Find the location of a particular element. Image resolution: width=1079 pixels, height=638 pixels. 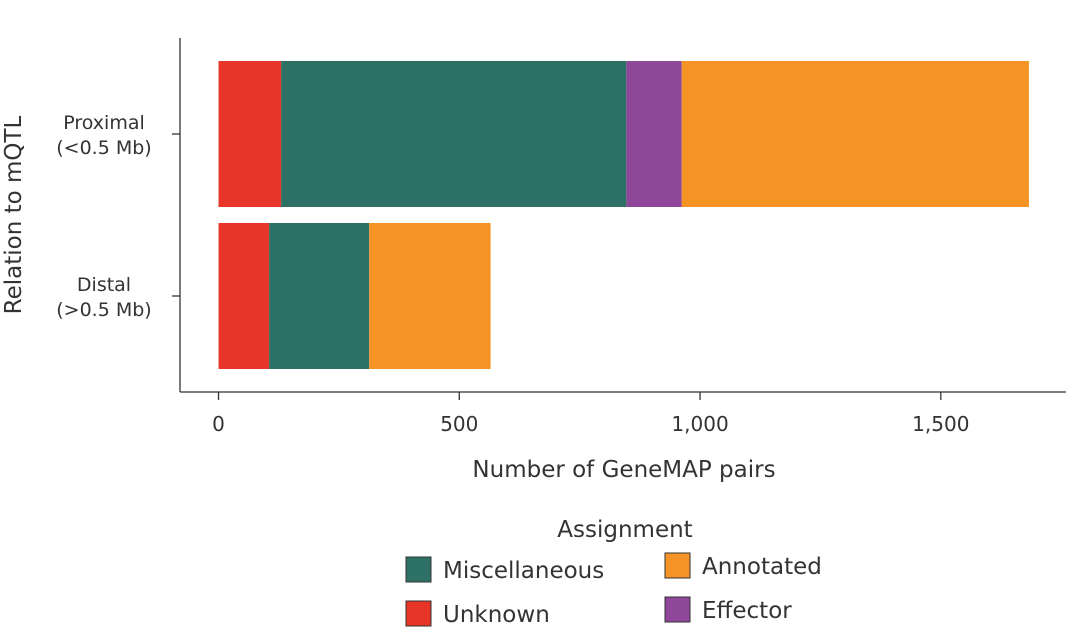

legend-label-effector: Effector is located at coordinates (747, 611).